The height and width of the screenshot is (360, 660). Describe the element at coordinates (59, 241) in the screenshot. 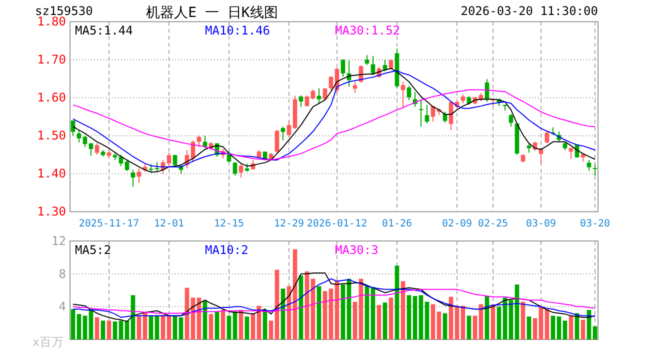

I see `y-tick-label: 12` at that location.